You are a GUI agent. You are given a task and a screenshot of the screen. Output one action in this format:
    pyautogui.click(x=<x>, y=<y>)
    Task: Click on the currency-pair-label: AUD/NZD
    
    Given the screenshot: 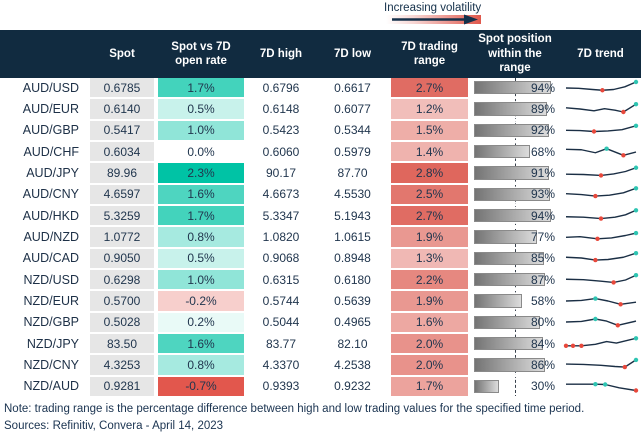 What is the action you would take?
    pyautogui.click(x=44, y=238)
    